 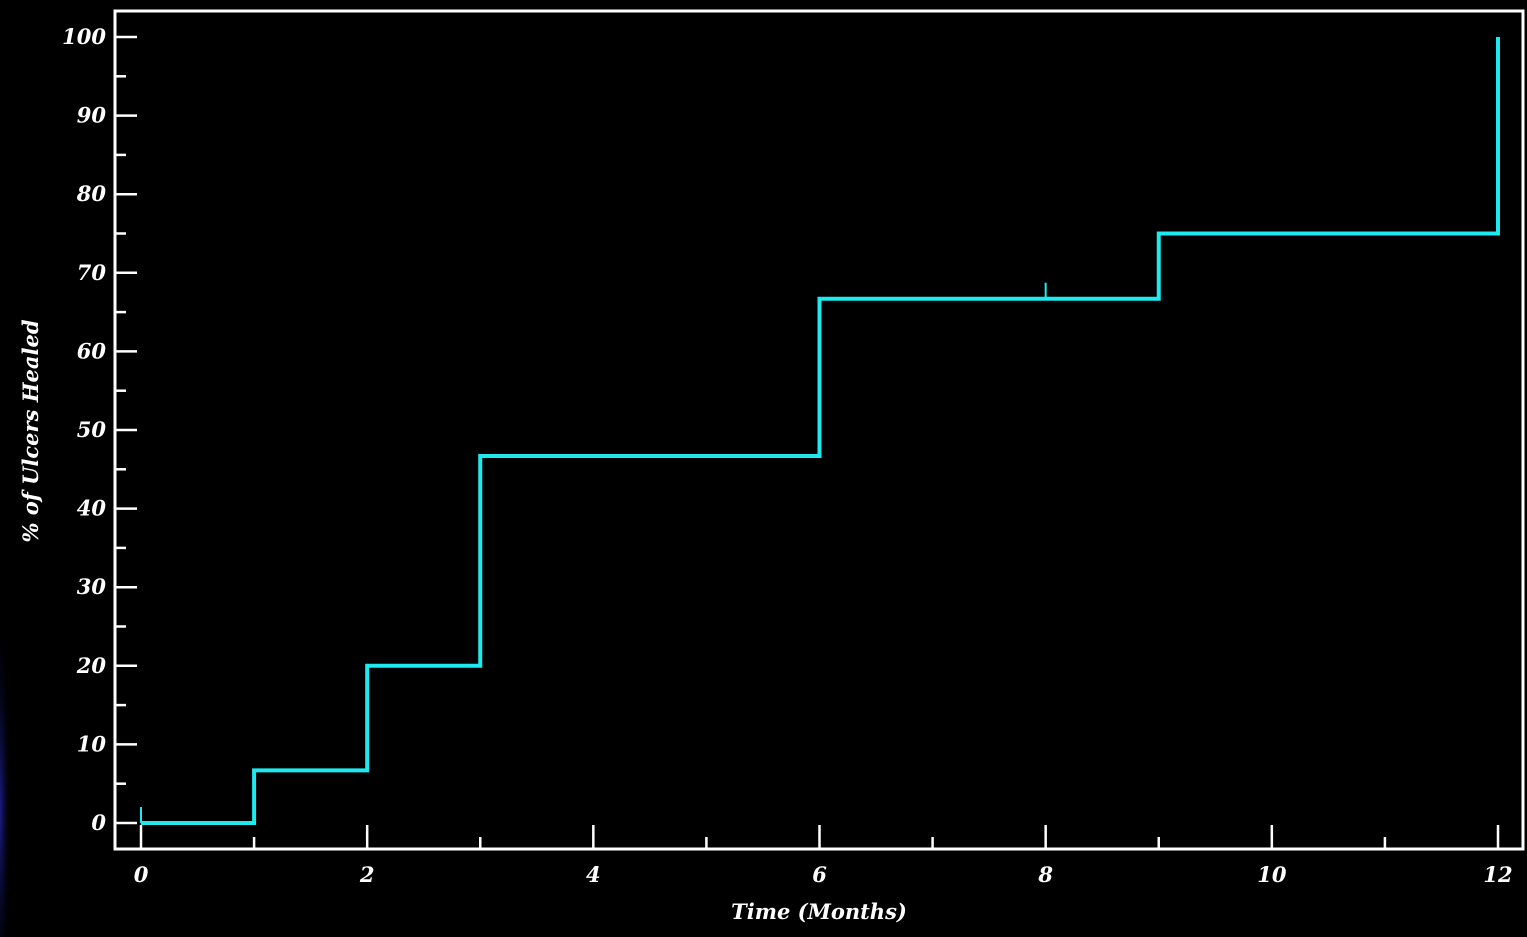 What do you see at coordinates (92, 350) in the screenshot?
I see `y-tick-label: 60` at bounding box center [92, 350].